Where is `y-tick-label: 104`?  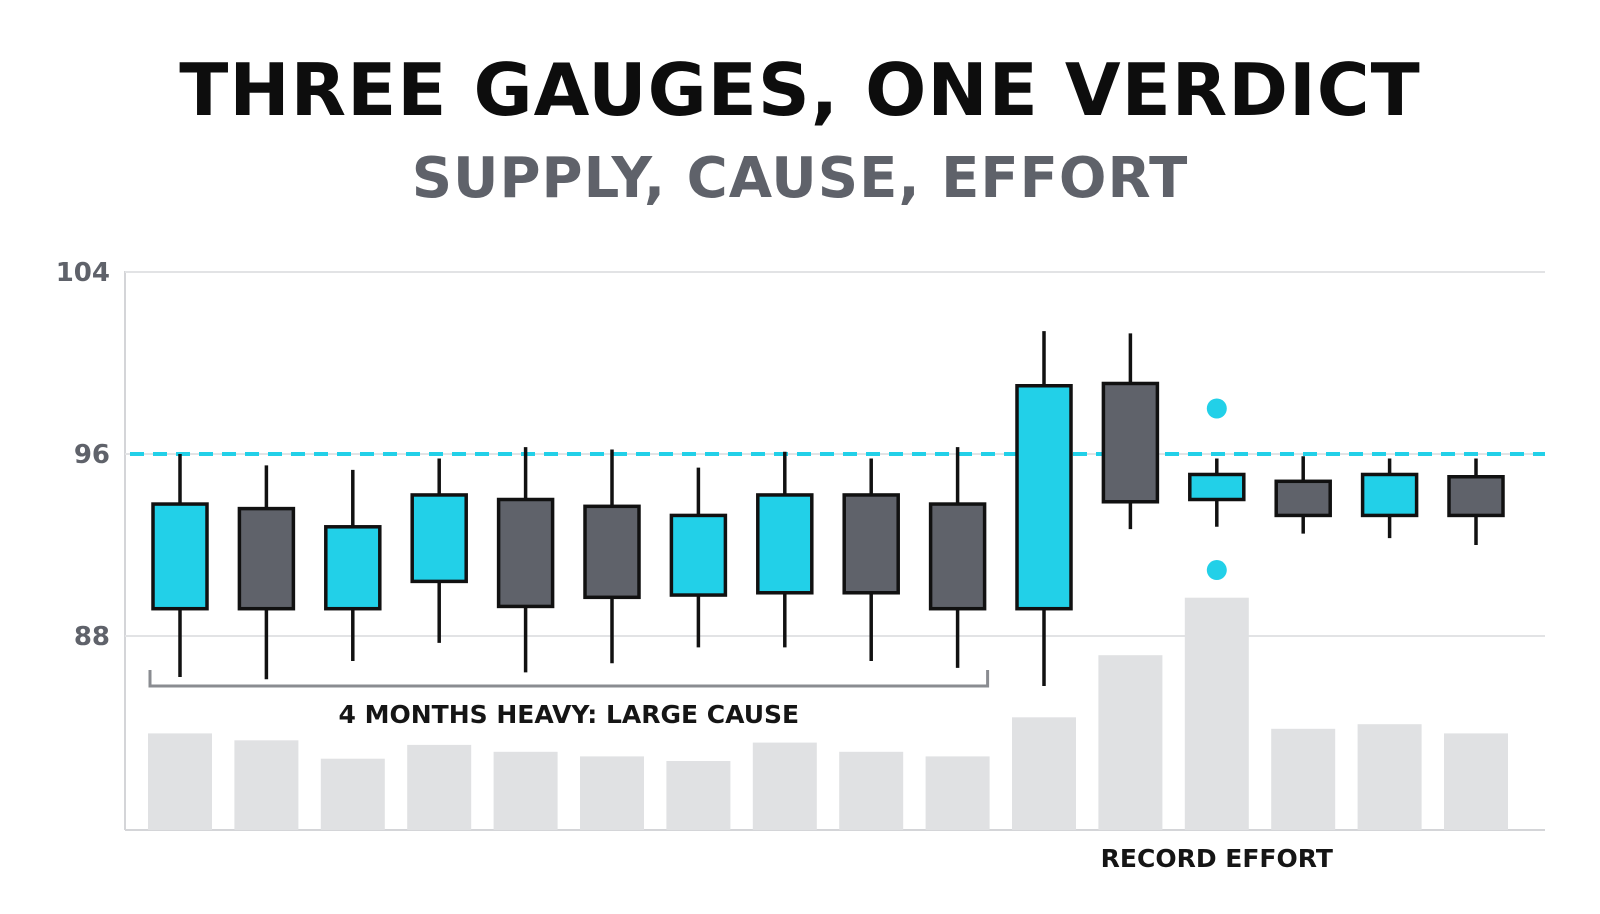
y-tick-label: 104 is located at coordinates (83, 273).